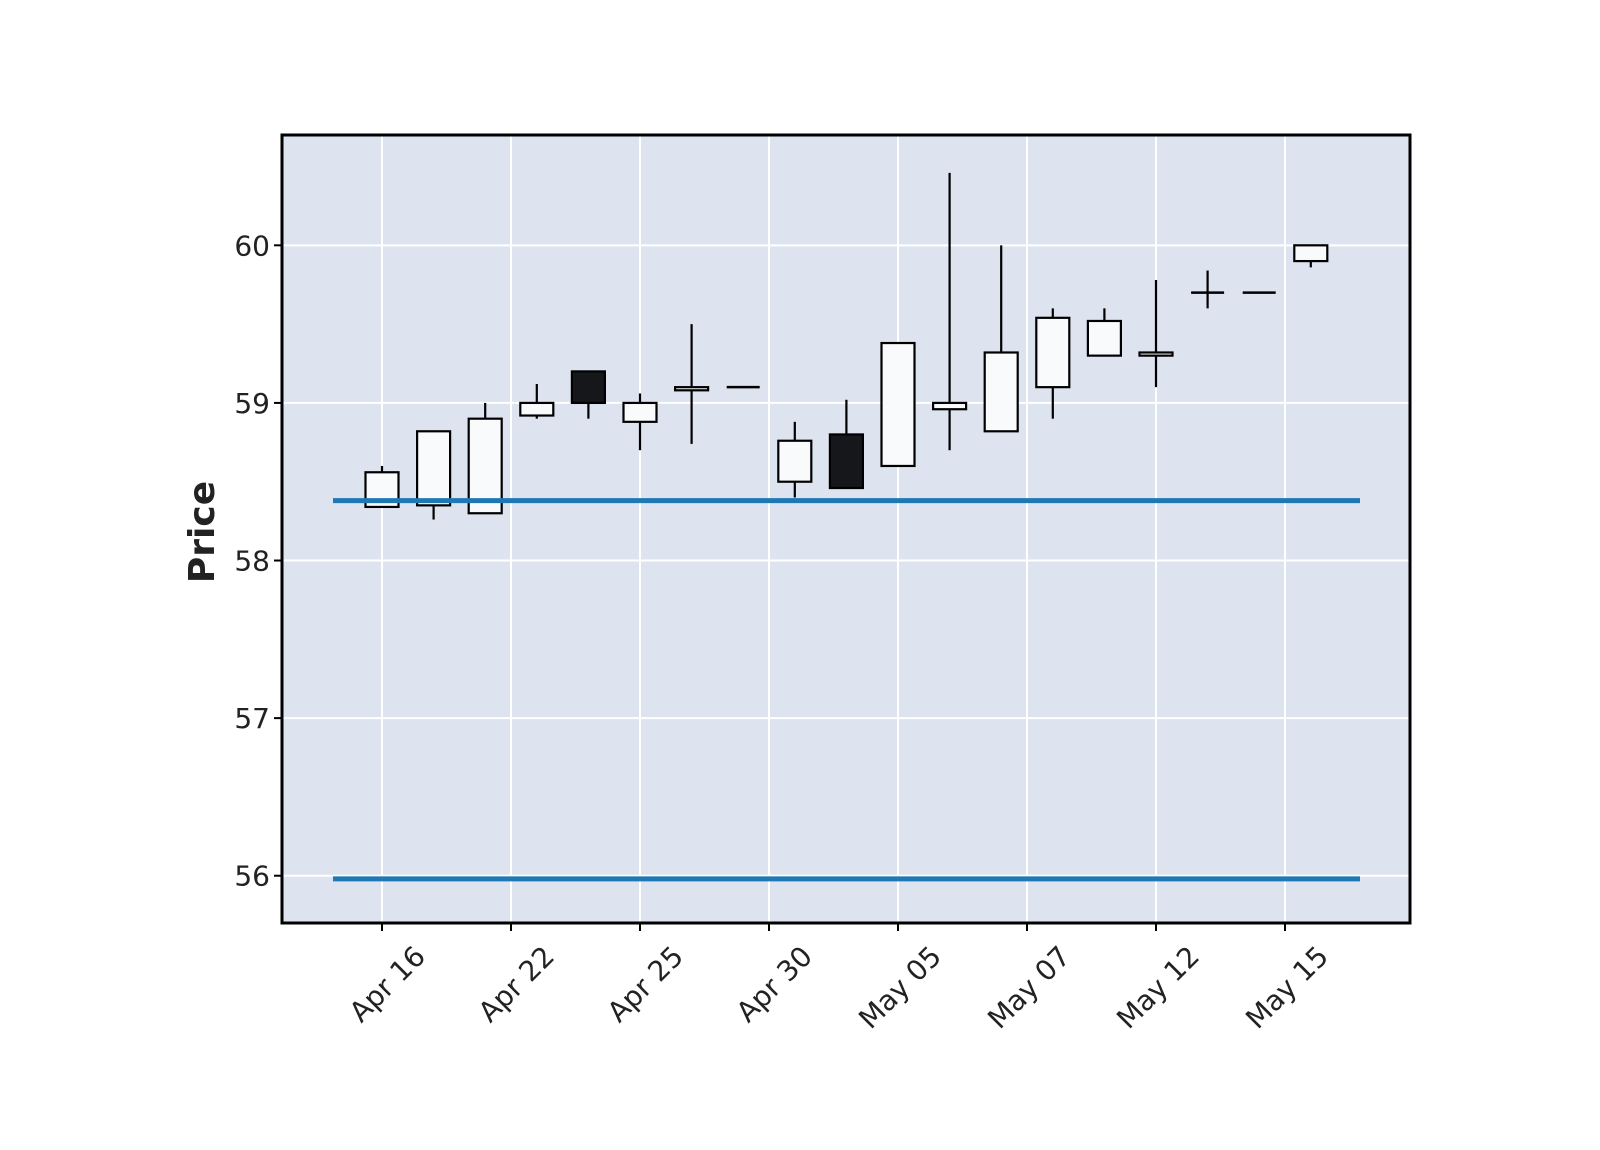  What do you see at coordinates (1158, 988) in the screenshot?
I see `x-tick-label: May 12` at bounding box center [1158, 988].